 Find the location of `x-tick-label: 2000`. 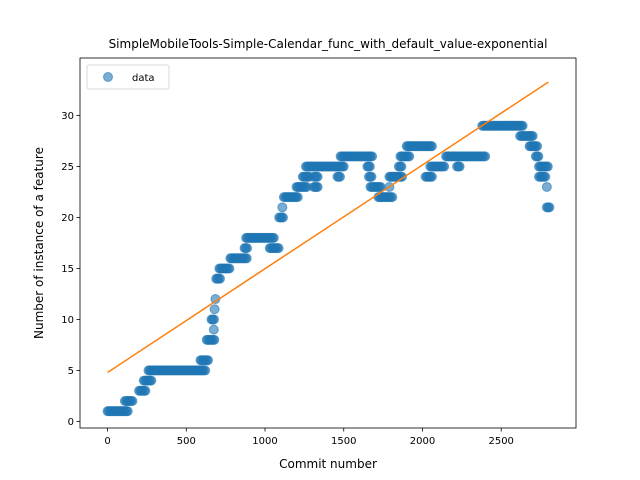

x-tick-label: 2000 is located at coordinates (422, 441).